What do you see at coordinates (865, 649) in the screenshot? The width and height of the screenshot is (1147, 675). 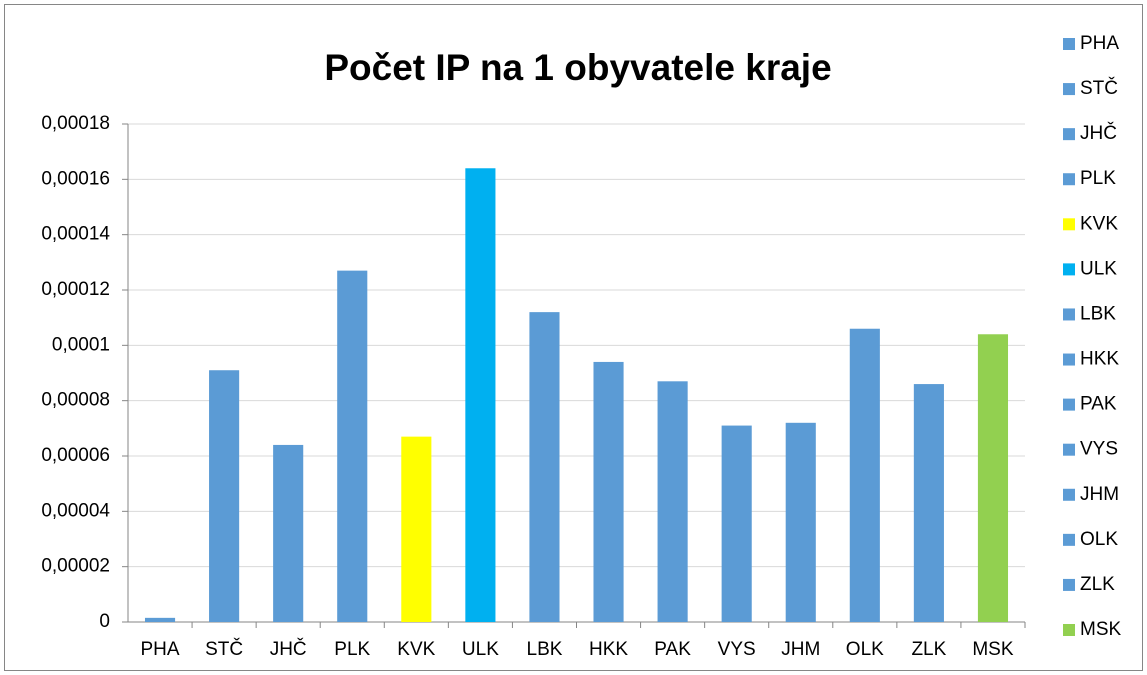 I see `x-tick-label: OLK` at bounding box center [865, 649].